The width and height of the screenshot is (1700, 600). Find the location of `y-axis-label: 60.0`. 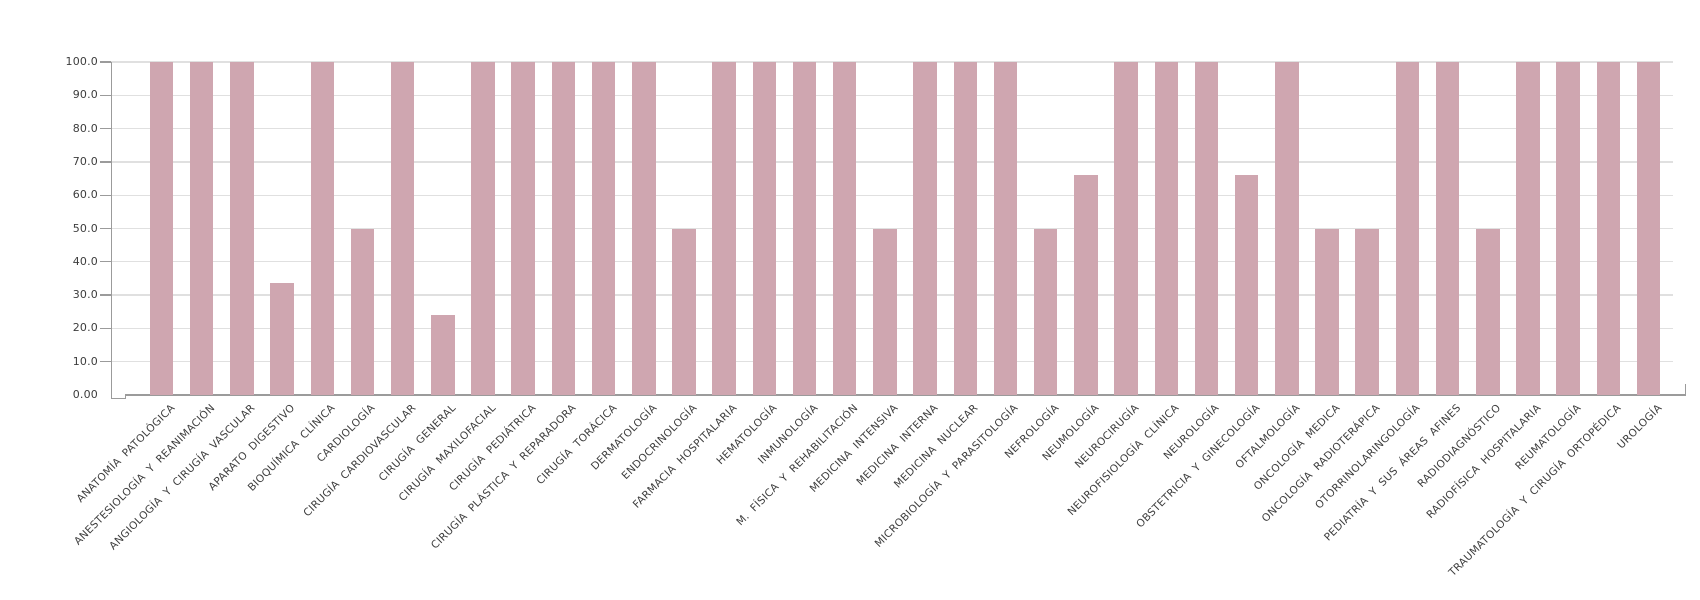

y-axis-label: 60.0 is located at coordinates (85, 195).